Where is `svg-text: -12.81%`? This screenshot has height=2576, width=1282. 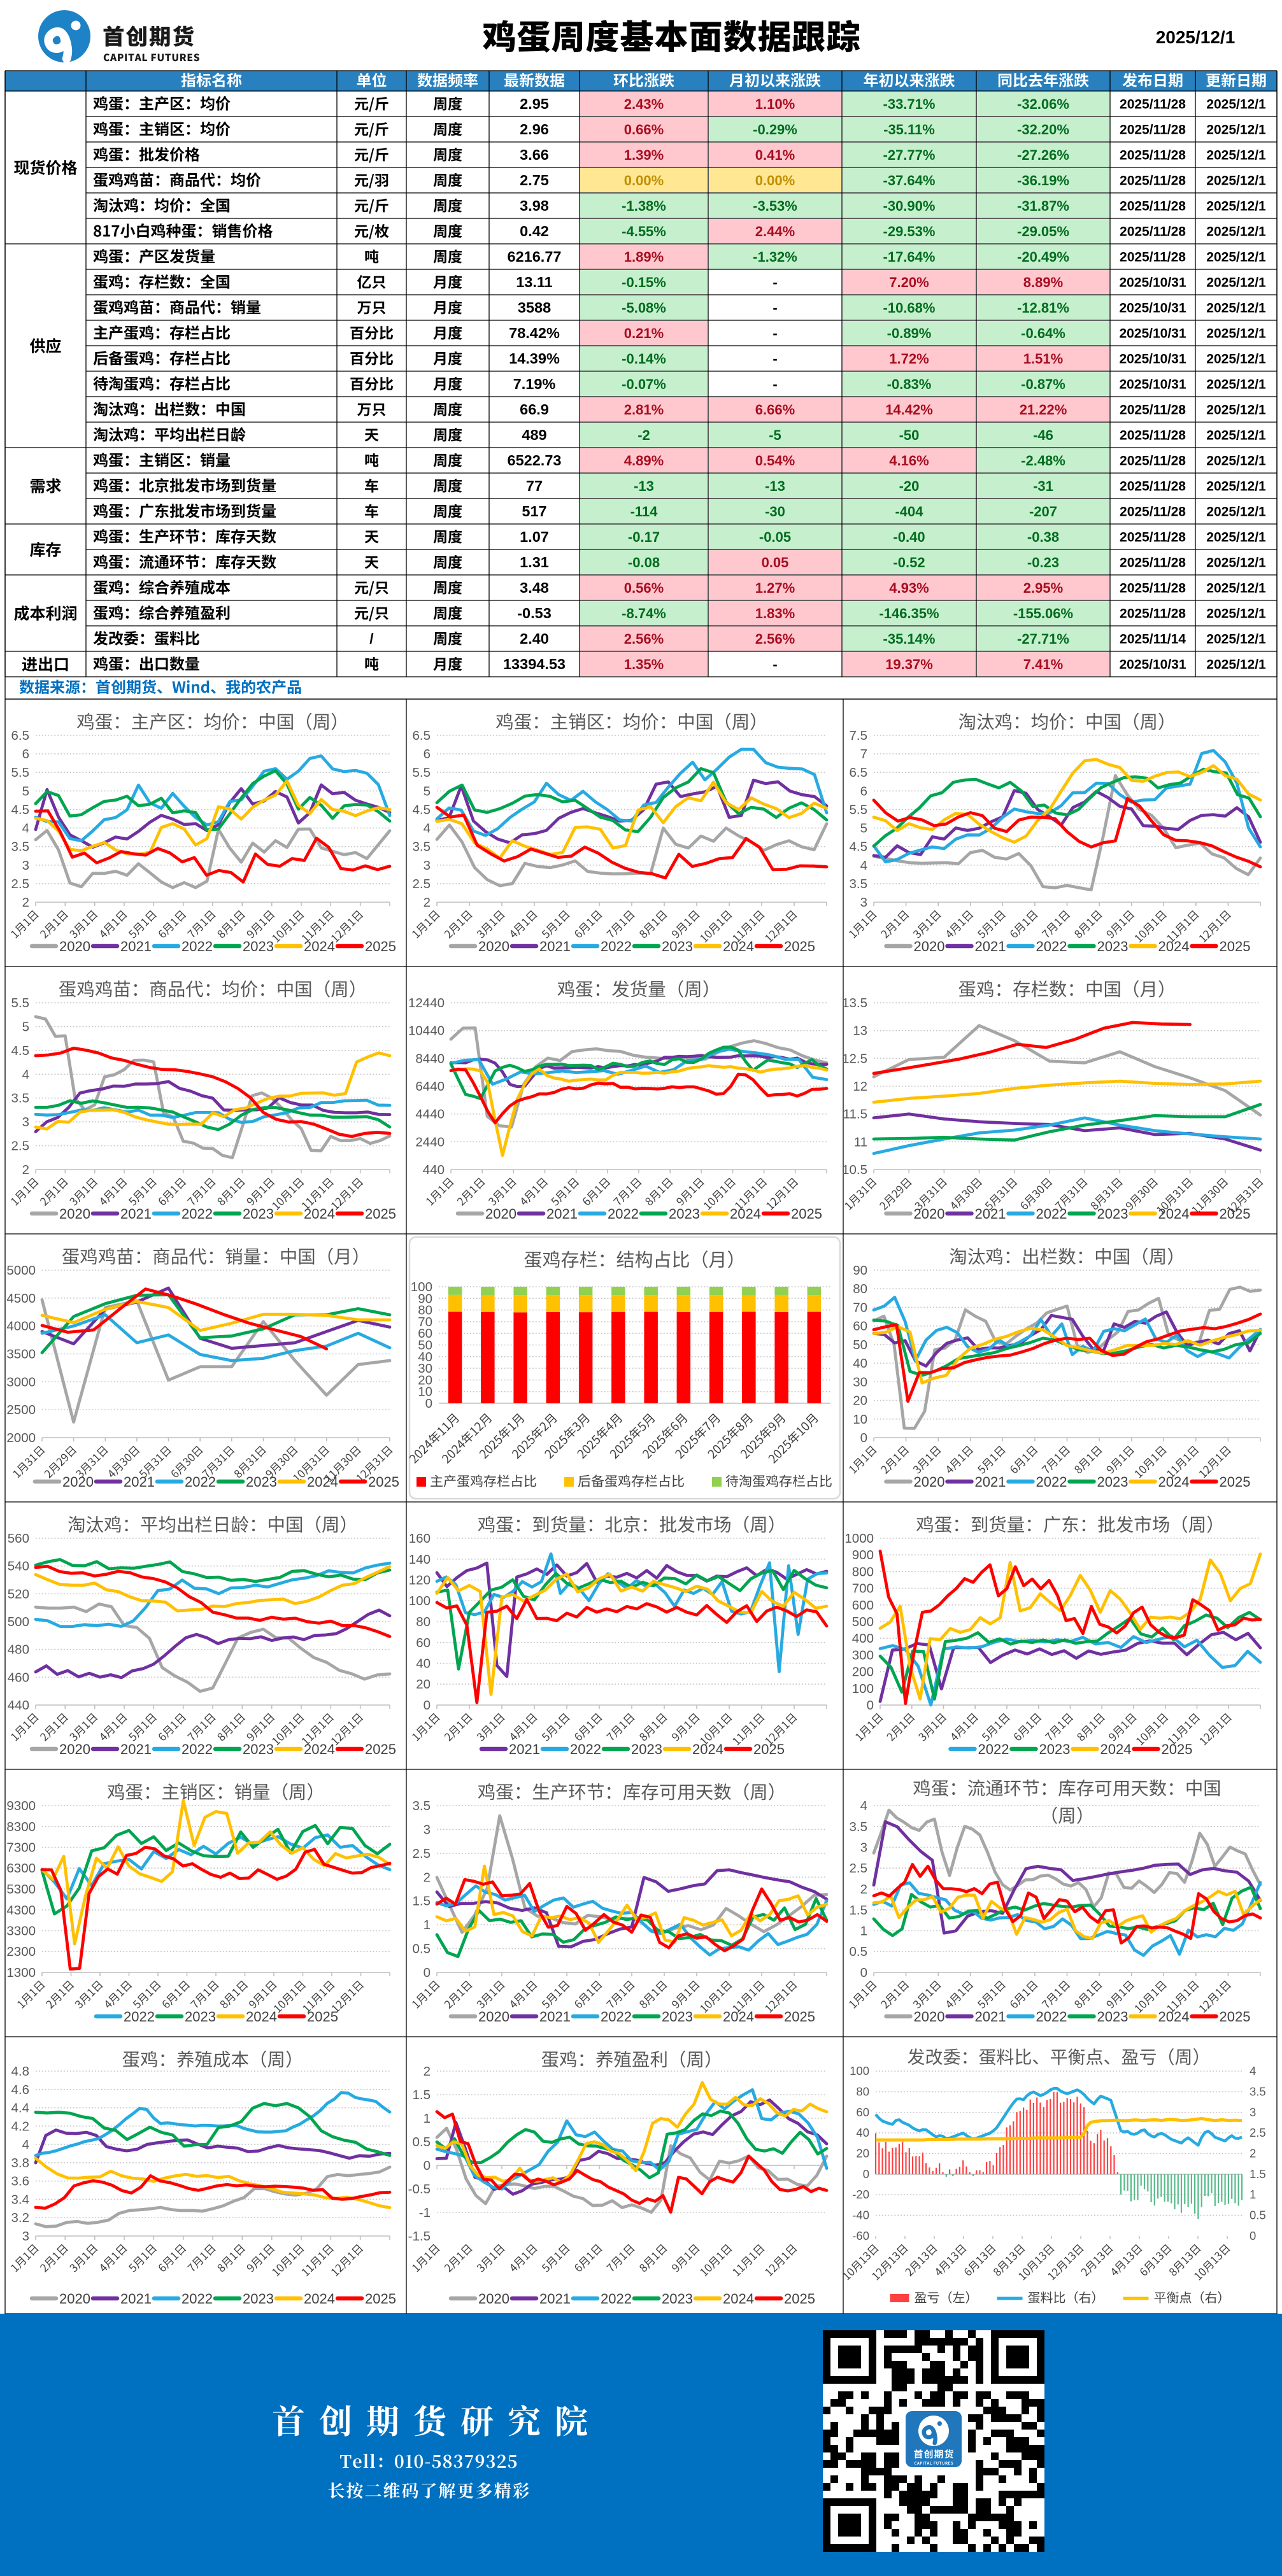 svg-text: -12.81% is located at coordinates (1043, 308).